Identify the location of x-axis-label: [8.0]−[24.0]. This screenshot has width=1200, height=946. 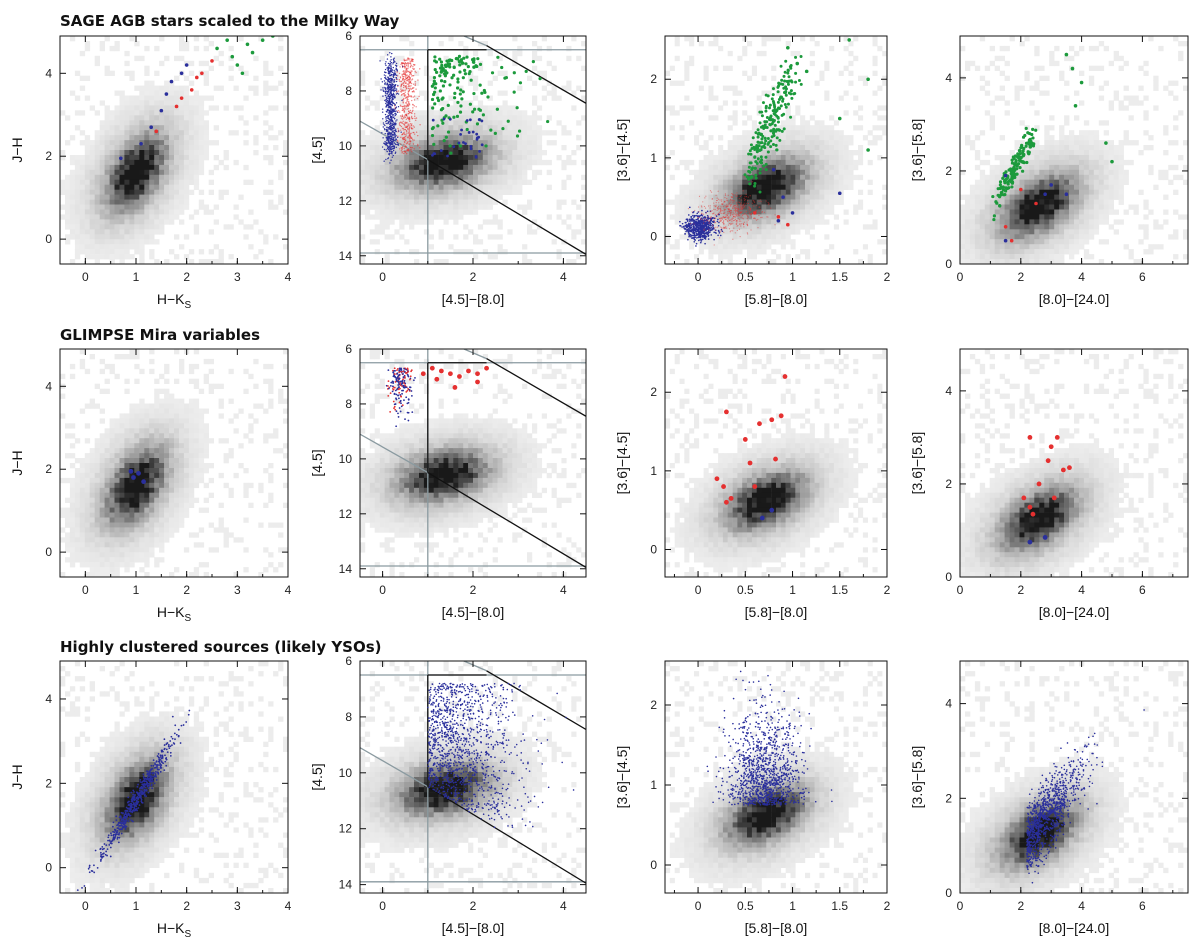
(1074, 299).